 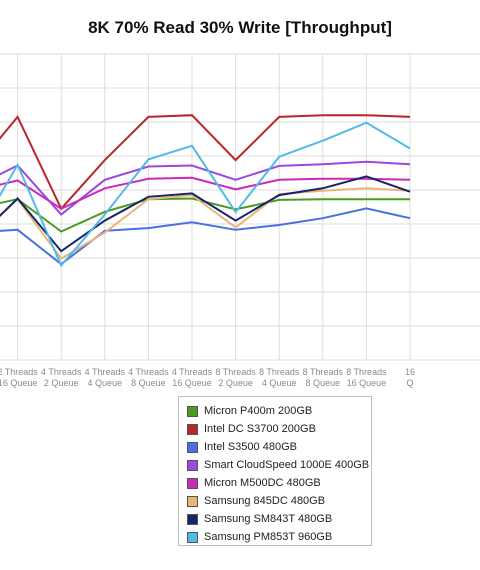 I want to click on legend-label: Micron M500DC 480GB, so click(x=262, y=483).